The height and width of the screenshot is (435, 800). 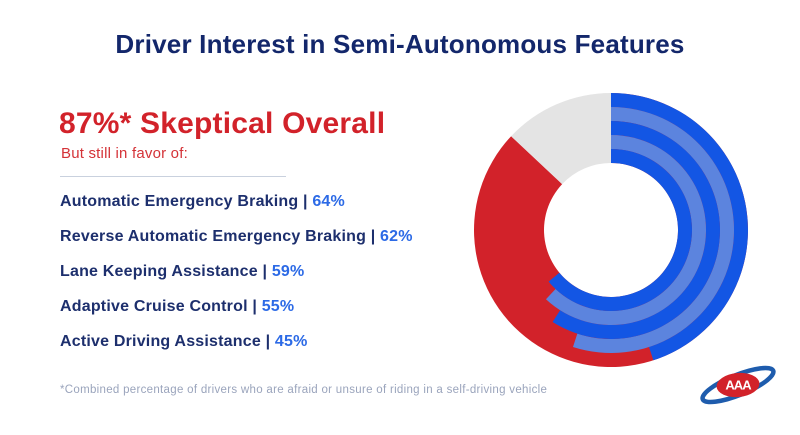 What do you see at coordinates (278, 306) in the screenshot?
I see `feature-pct: 55%` at bounding box center [278, 306].